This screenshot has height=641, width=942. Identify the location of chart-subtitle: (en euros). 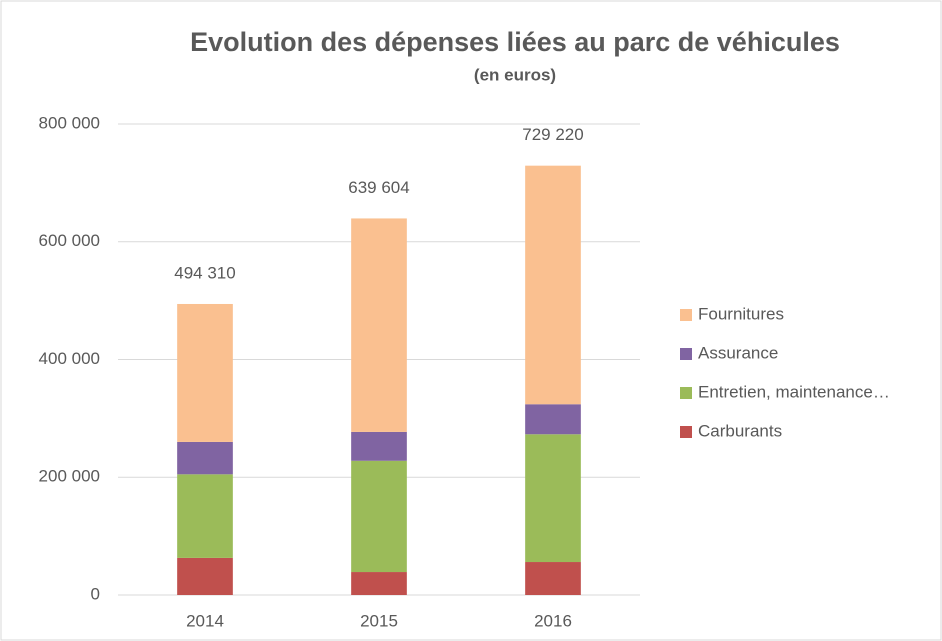
(515, 74).